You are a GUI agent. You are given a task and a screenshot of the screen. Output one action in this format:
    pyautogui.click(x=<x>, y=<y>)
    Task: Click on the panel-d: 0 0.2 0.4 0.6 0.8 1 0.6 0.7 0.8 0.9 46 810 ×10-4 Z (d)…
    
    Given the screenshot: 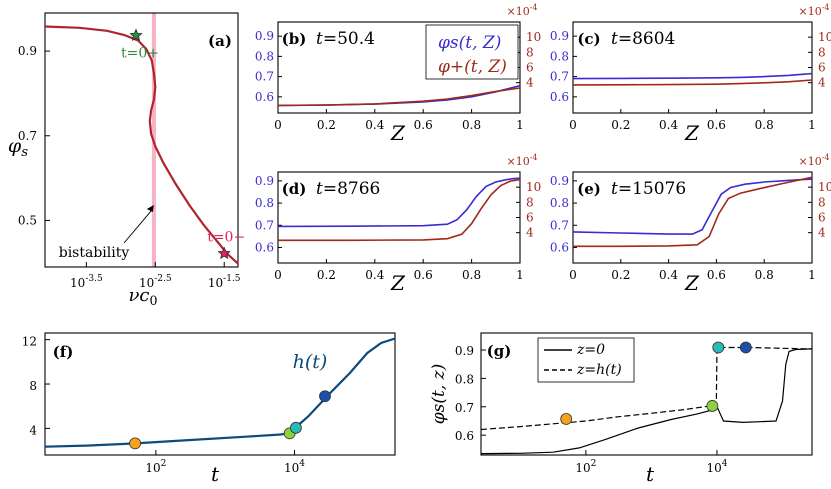 What is the action you would take?
    pyautogui.click(x=398, y=224)
    